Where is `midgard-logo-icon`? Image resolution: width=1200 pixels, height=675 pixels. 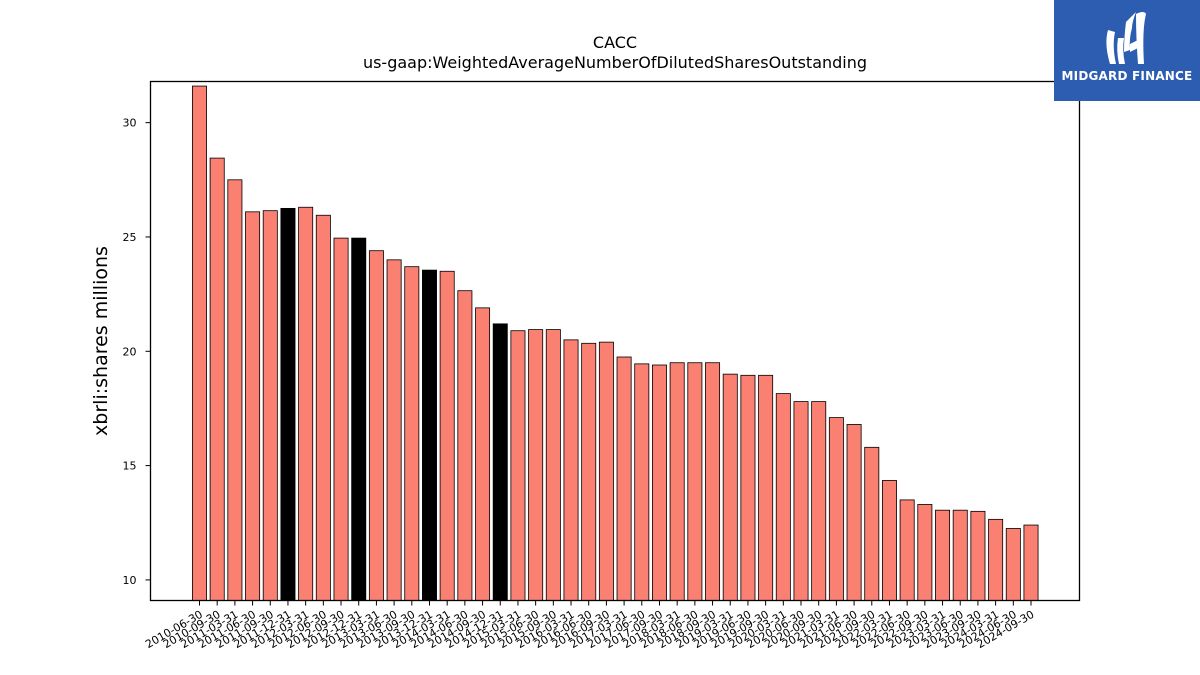 midgard-logo-icon is located at coordinates (1126, 38).